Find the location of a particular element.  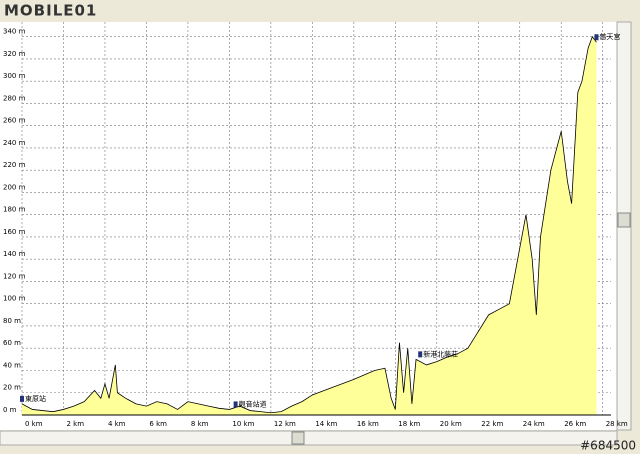

h-scrollbar is located at coordinates (309, 438).